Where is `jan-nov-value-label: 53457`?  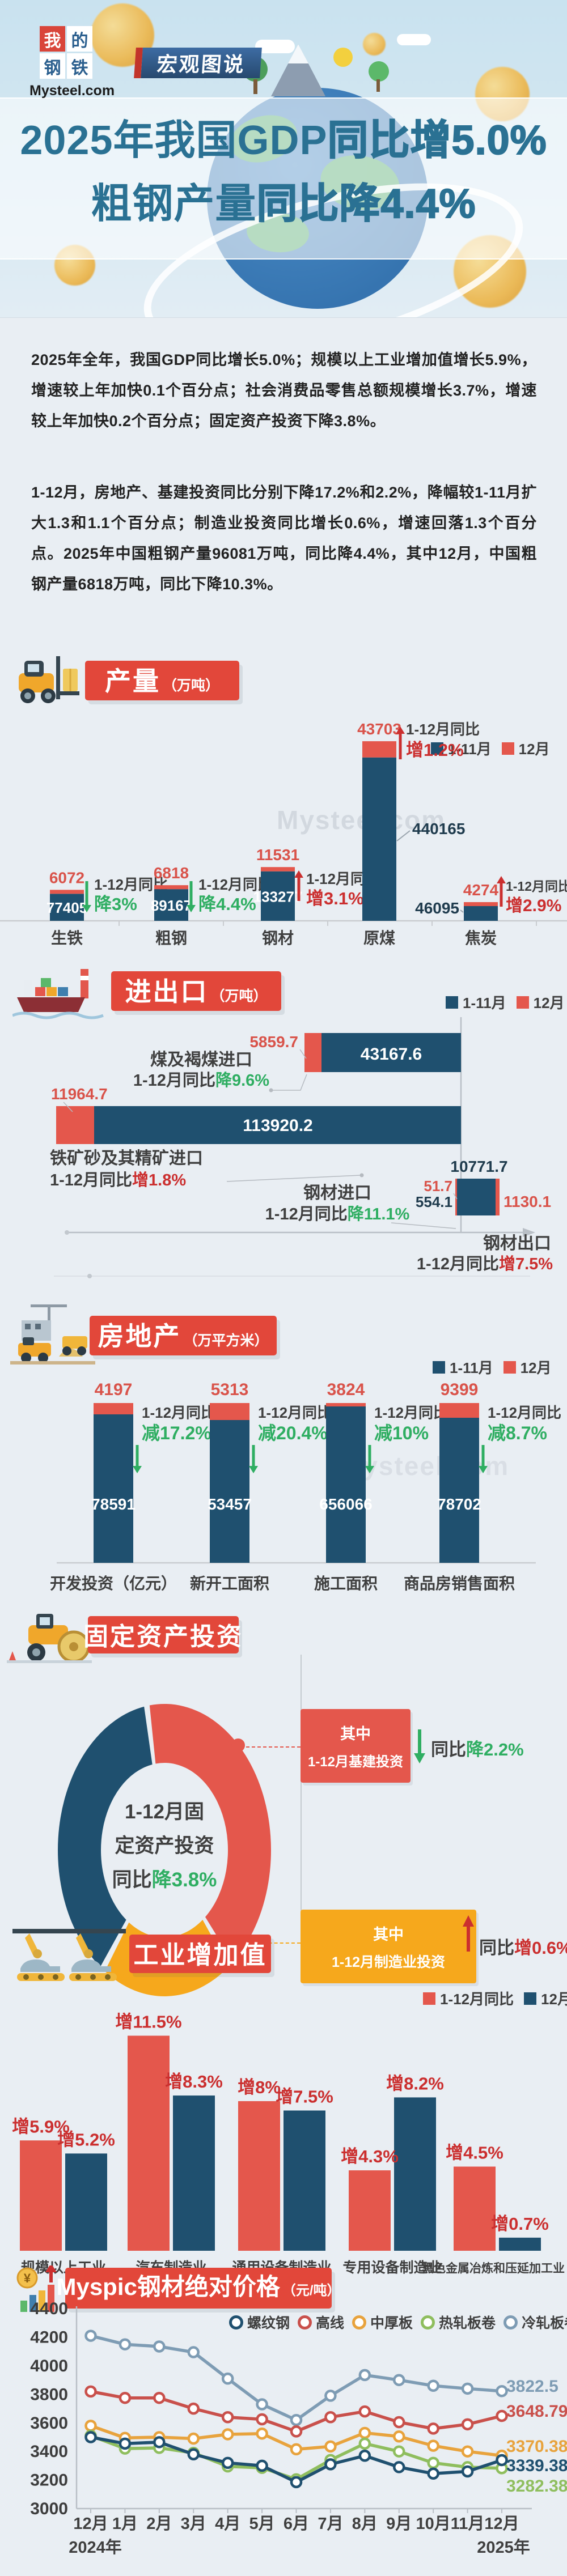
jan-nov-value-label: 53457 is located at coordinates (230, 1504).